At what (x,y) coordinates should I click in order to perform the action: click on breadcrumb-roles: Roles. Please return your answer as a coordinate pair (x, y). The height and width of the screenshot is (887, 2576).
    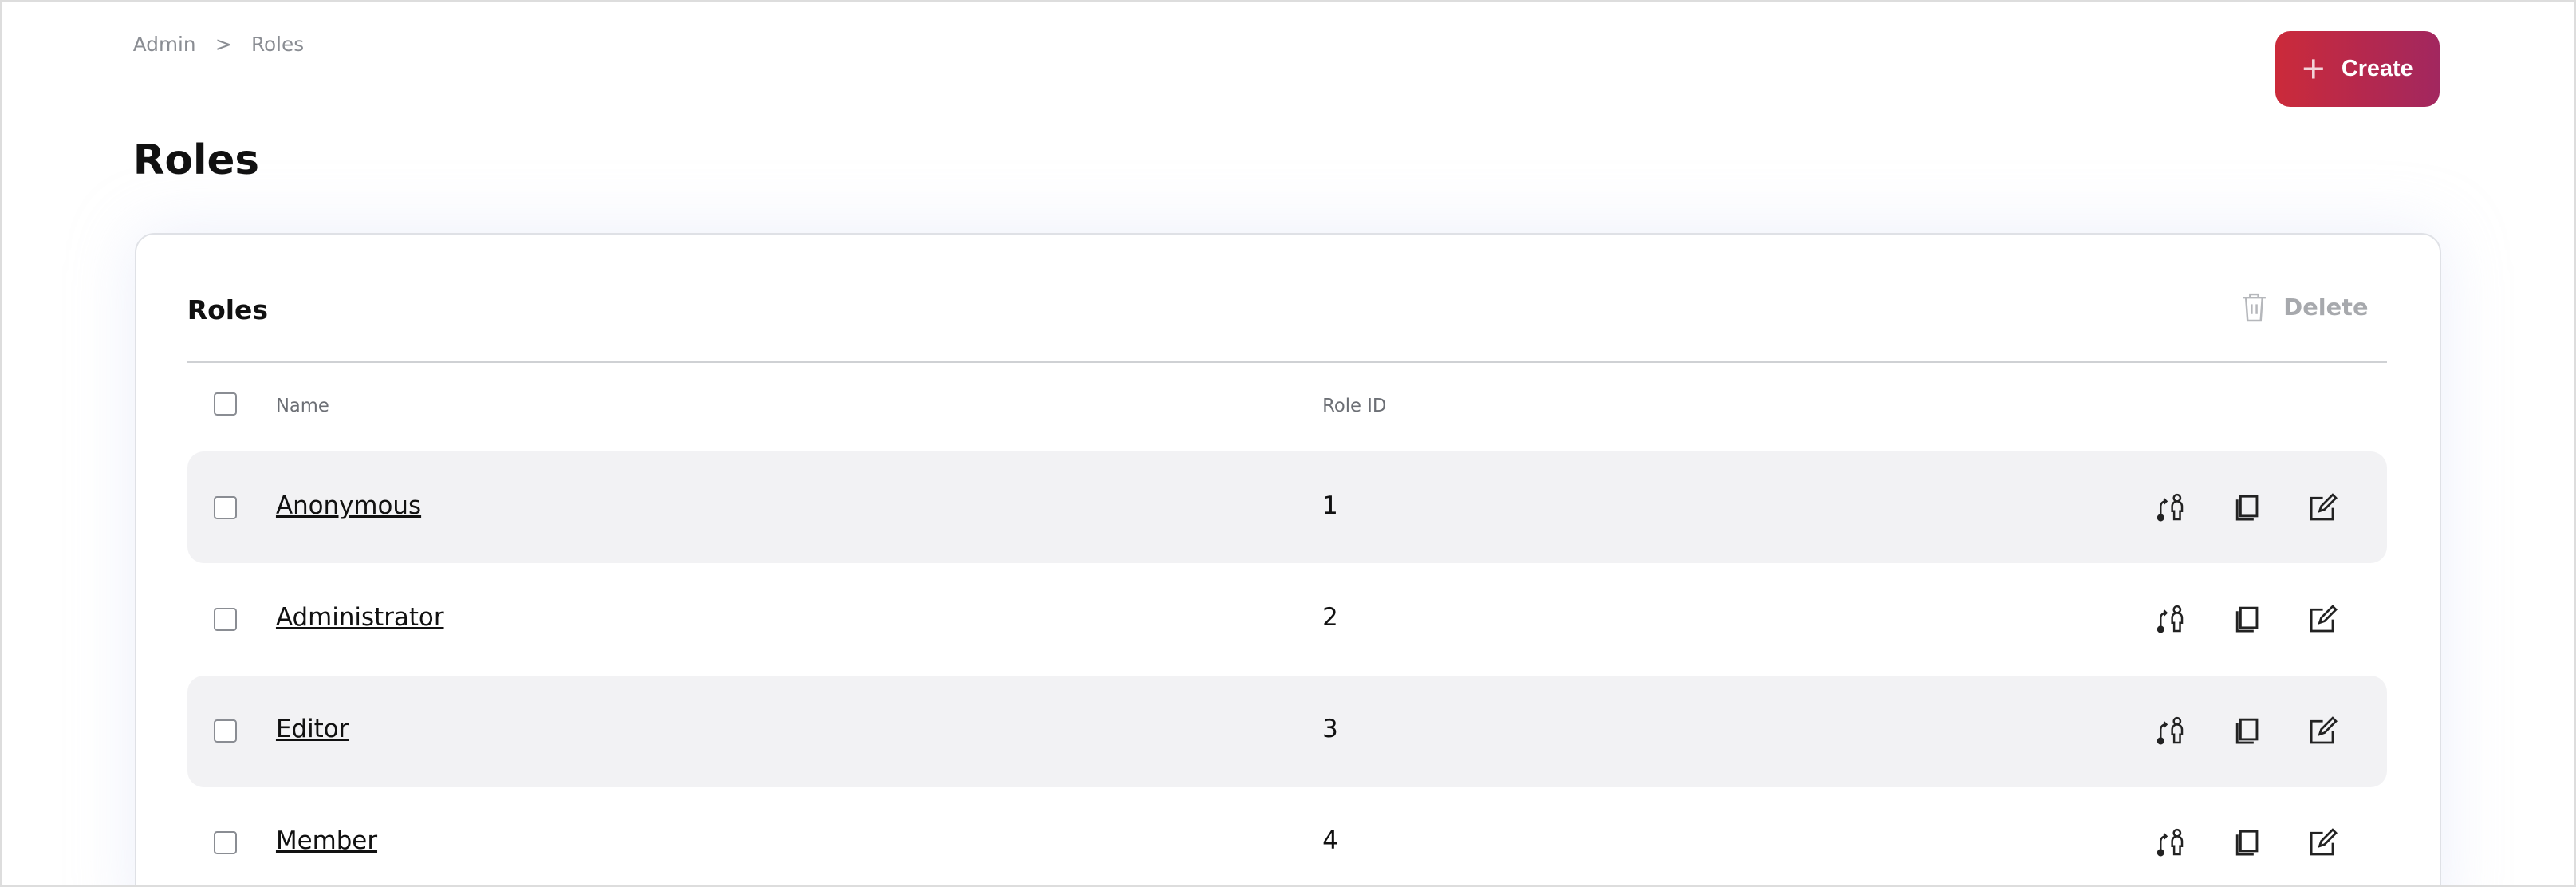
    Looking at the image, I should click on (277, 45).